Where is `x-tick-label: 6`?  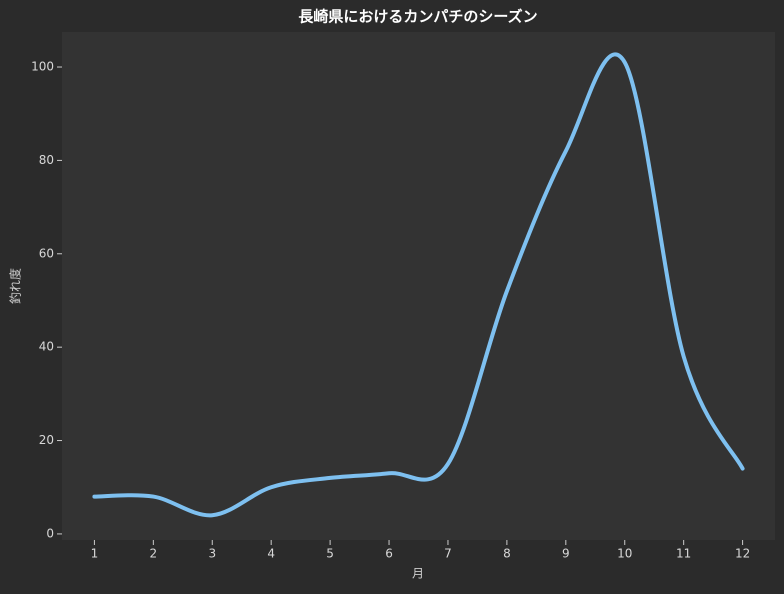 x-tick-label: 6 is located at coordinates (389, 554).